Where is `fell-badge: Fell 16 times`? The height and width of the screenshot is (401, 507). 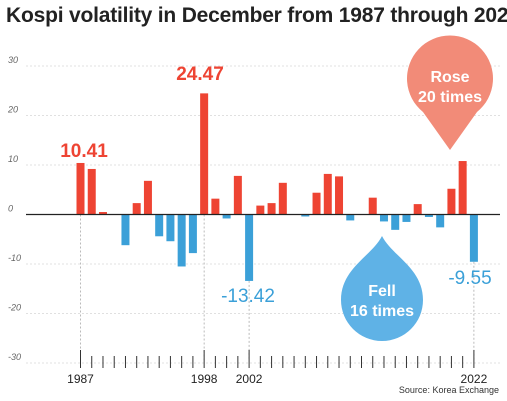 fell-badge: Fell 16 times is located at coordinates (382, 288).